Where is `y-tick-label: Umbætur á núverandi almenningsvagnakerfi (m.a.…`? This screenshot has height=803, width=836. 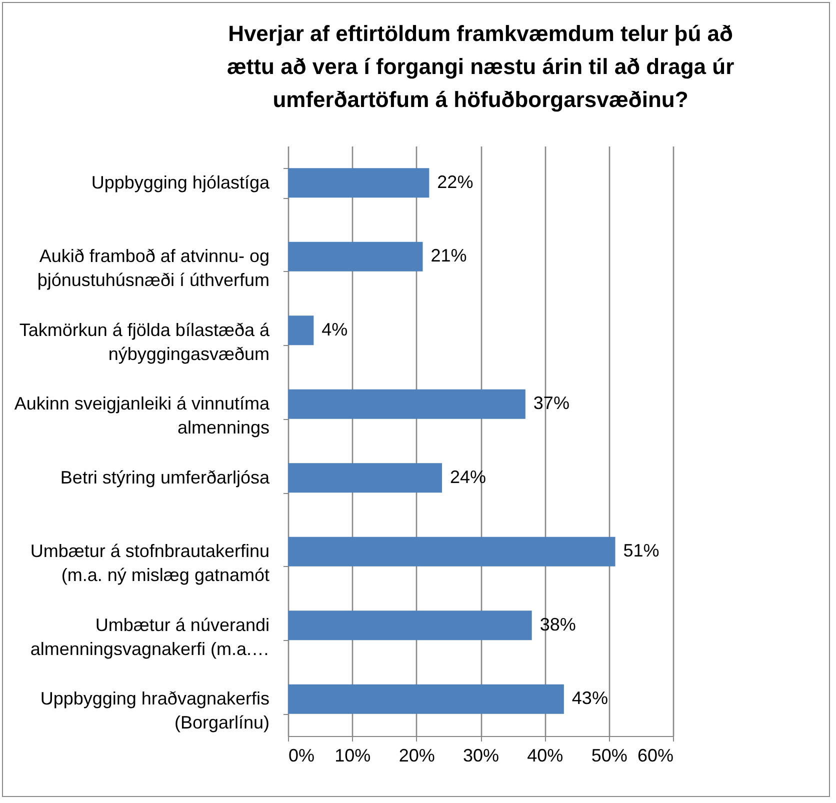
y-tick-label: Umbætur á núverandi almenningsvagnakerfi (m.a.… is located at coordinates (150, 636).